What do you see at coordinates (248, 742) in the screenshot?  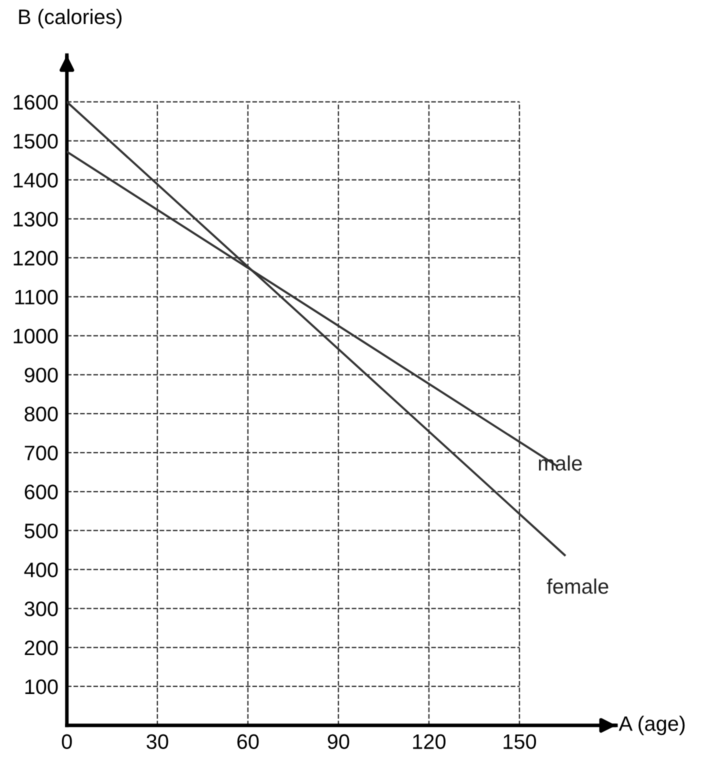 I see `x-tick-label: 60` at bounding box center [248, 742].